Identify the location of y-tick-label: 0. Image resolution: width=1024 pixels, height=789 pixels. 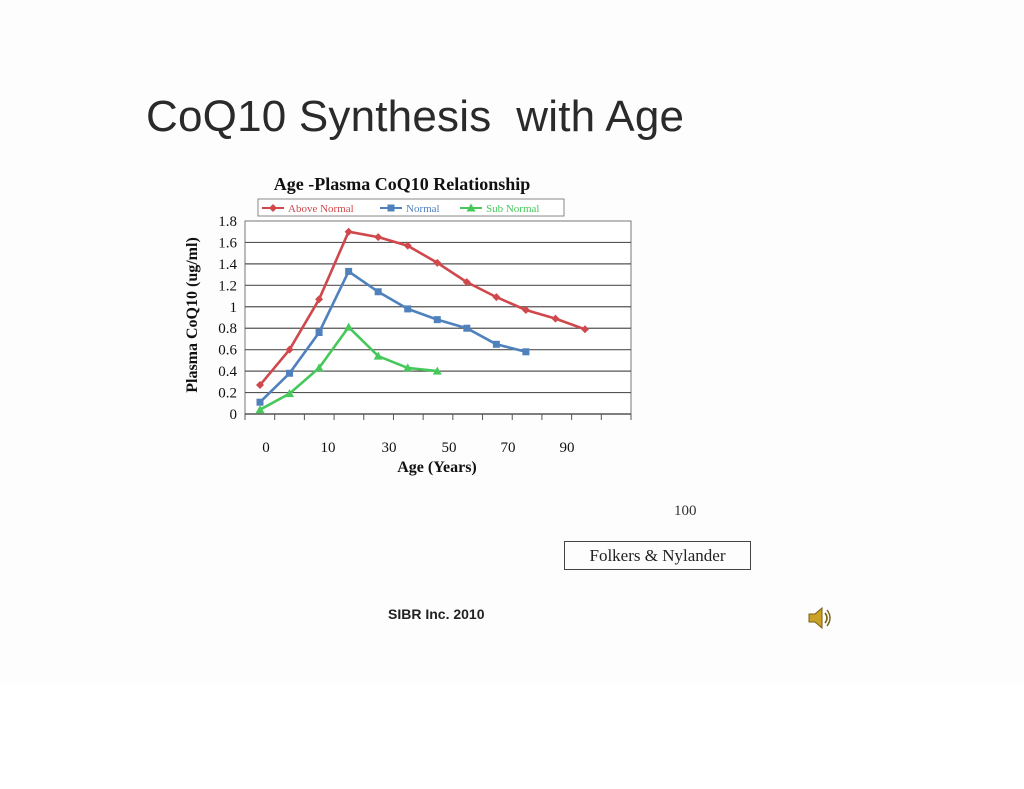
(234, 415).